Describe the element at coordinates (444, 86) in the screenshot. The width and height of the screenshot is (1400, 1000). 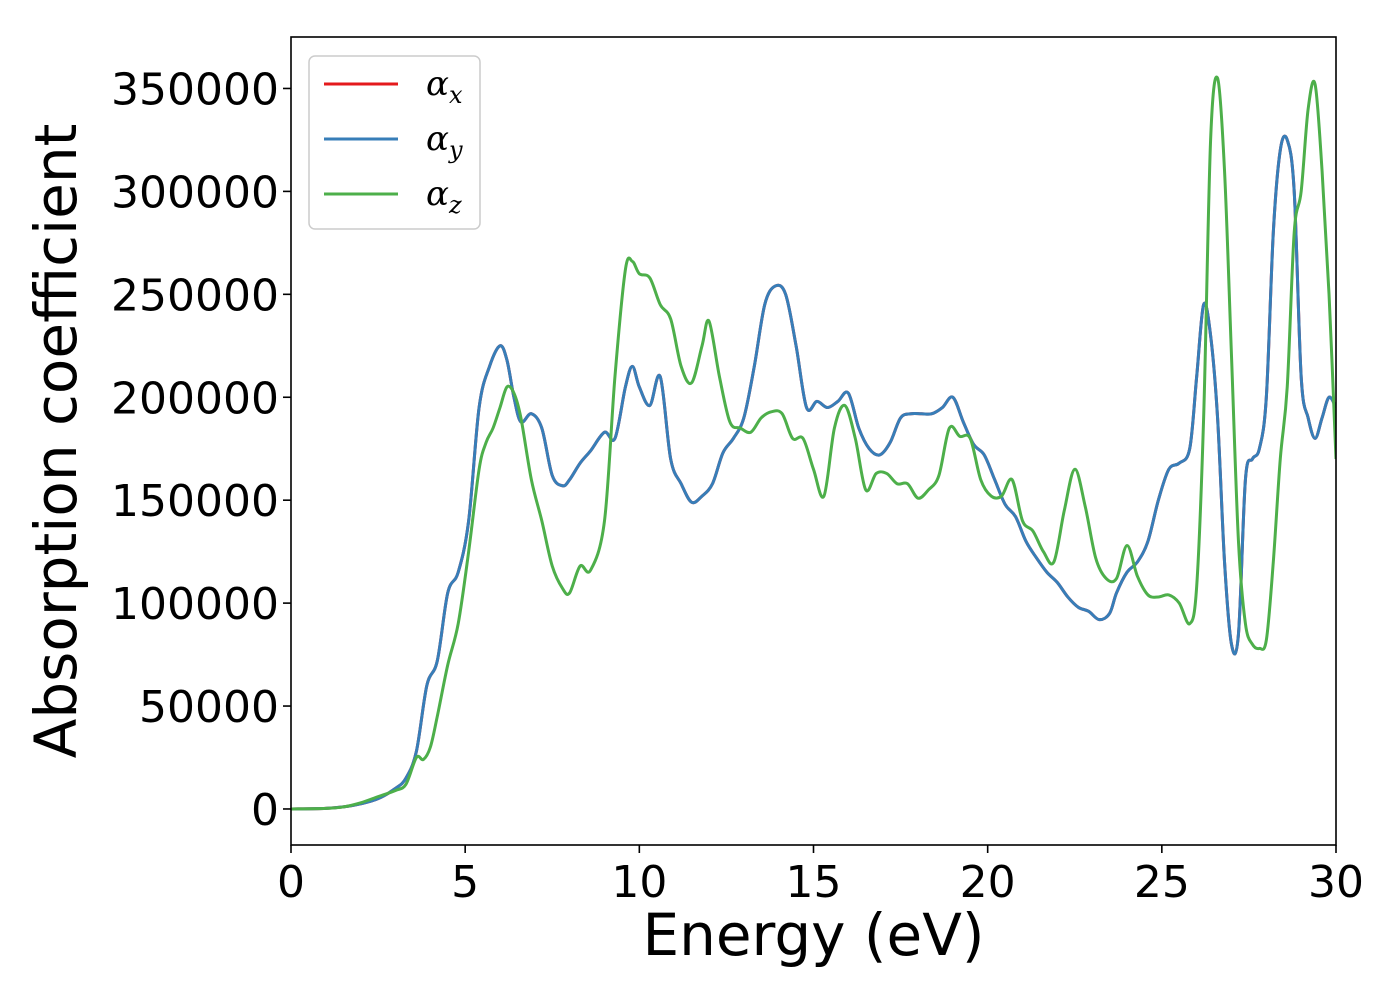
I see `legend-label-alpha-x: αx` at that location.